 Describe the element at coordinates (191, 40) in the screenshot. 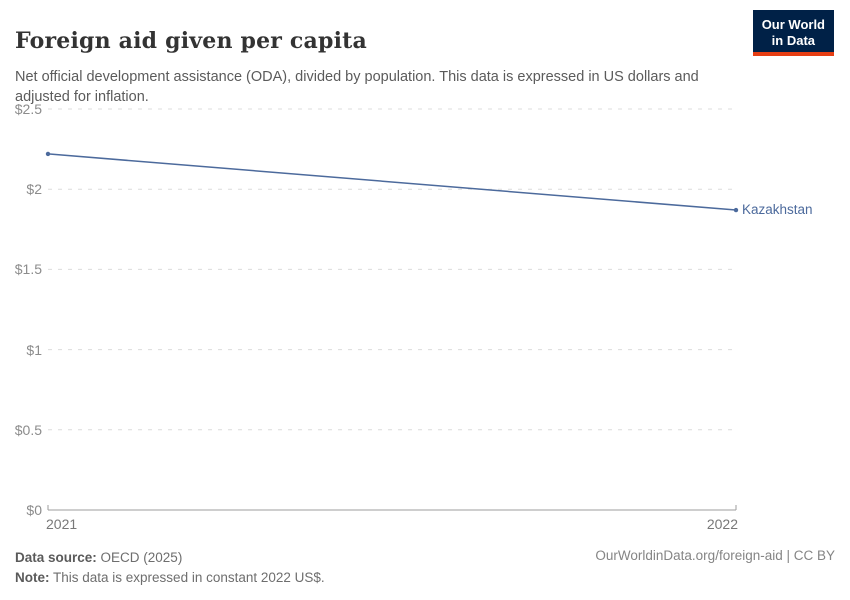

I see `chart-title: Foreign aid given per capita` at that location.